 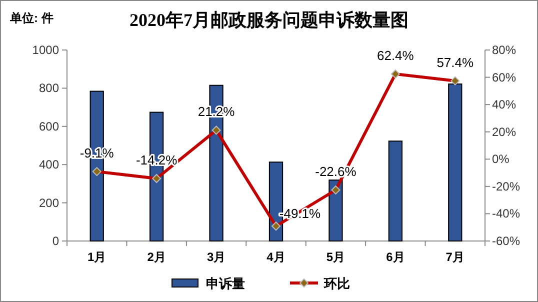 What do you see at coordinates (336, 283) in the screenshot?
I see `legend-label: 环比` at bounding box center [336, 283].